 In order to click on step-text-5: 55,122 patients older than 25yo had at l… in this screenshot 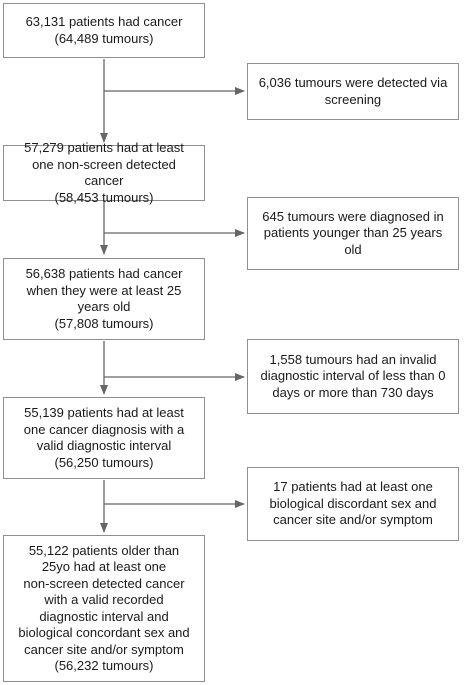, I will do `click(104, 608)`.